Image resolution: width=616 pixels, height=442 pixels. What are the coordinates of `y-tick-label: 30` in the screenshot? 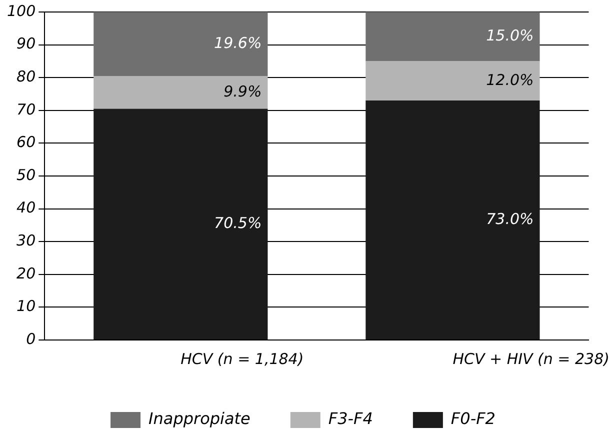 It's located at (26, 240).